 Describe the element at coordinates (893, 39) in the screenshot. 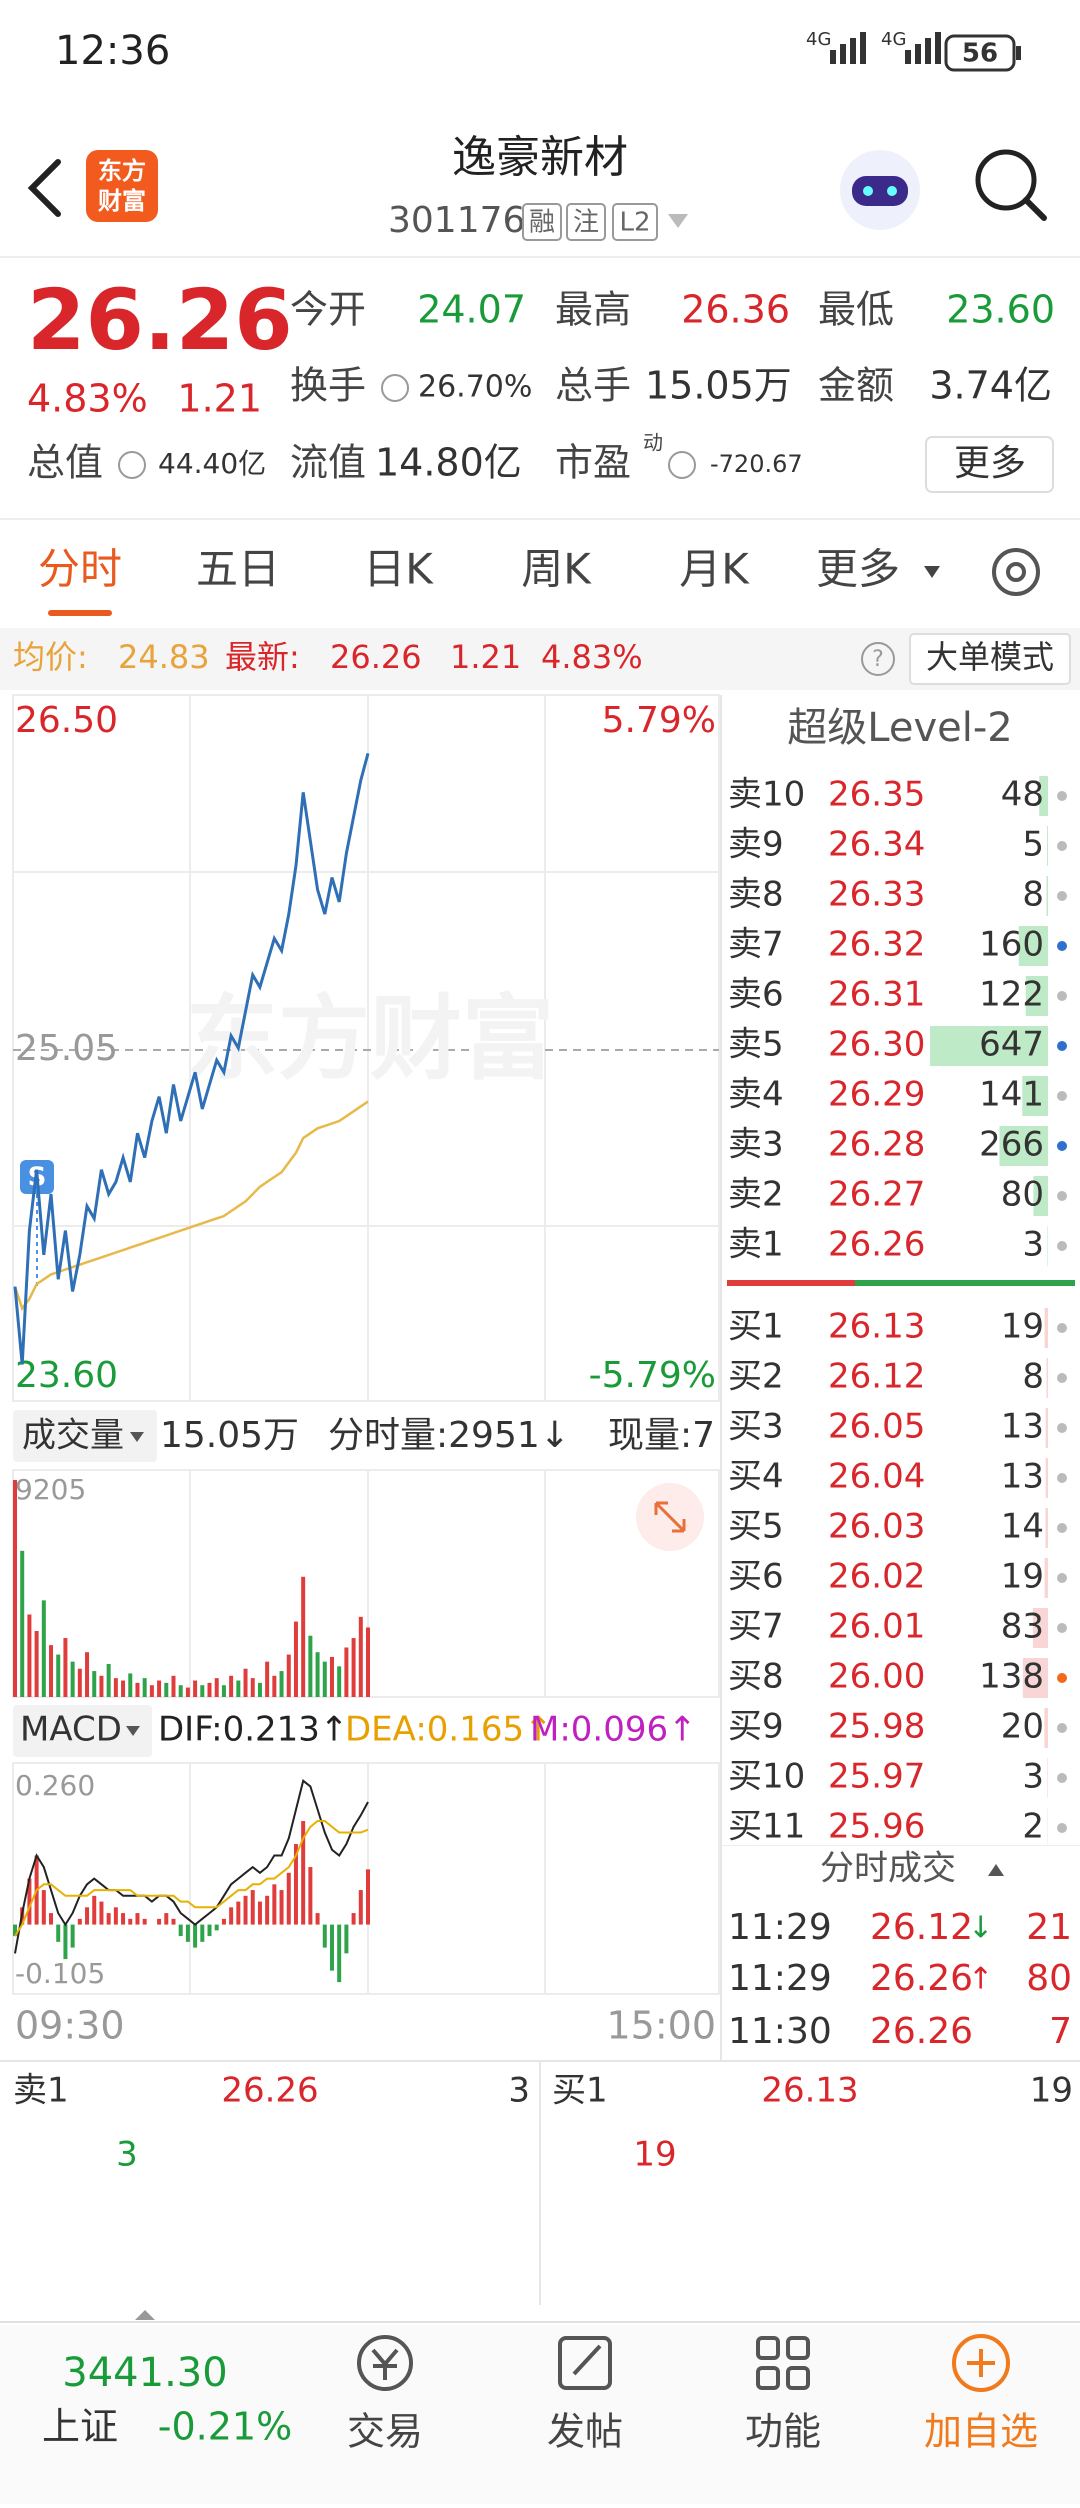

I see `network-label: 4G` at that location.